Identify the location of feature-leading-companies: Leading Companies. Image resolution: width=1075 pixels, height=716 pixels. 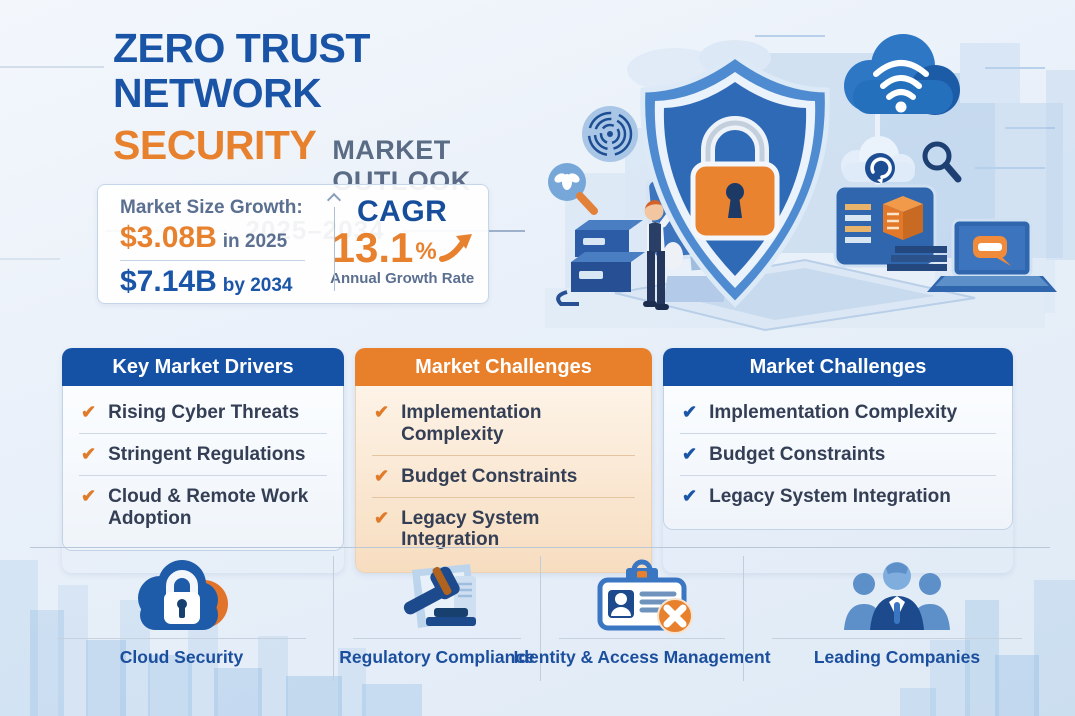
(896, 618).